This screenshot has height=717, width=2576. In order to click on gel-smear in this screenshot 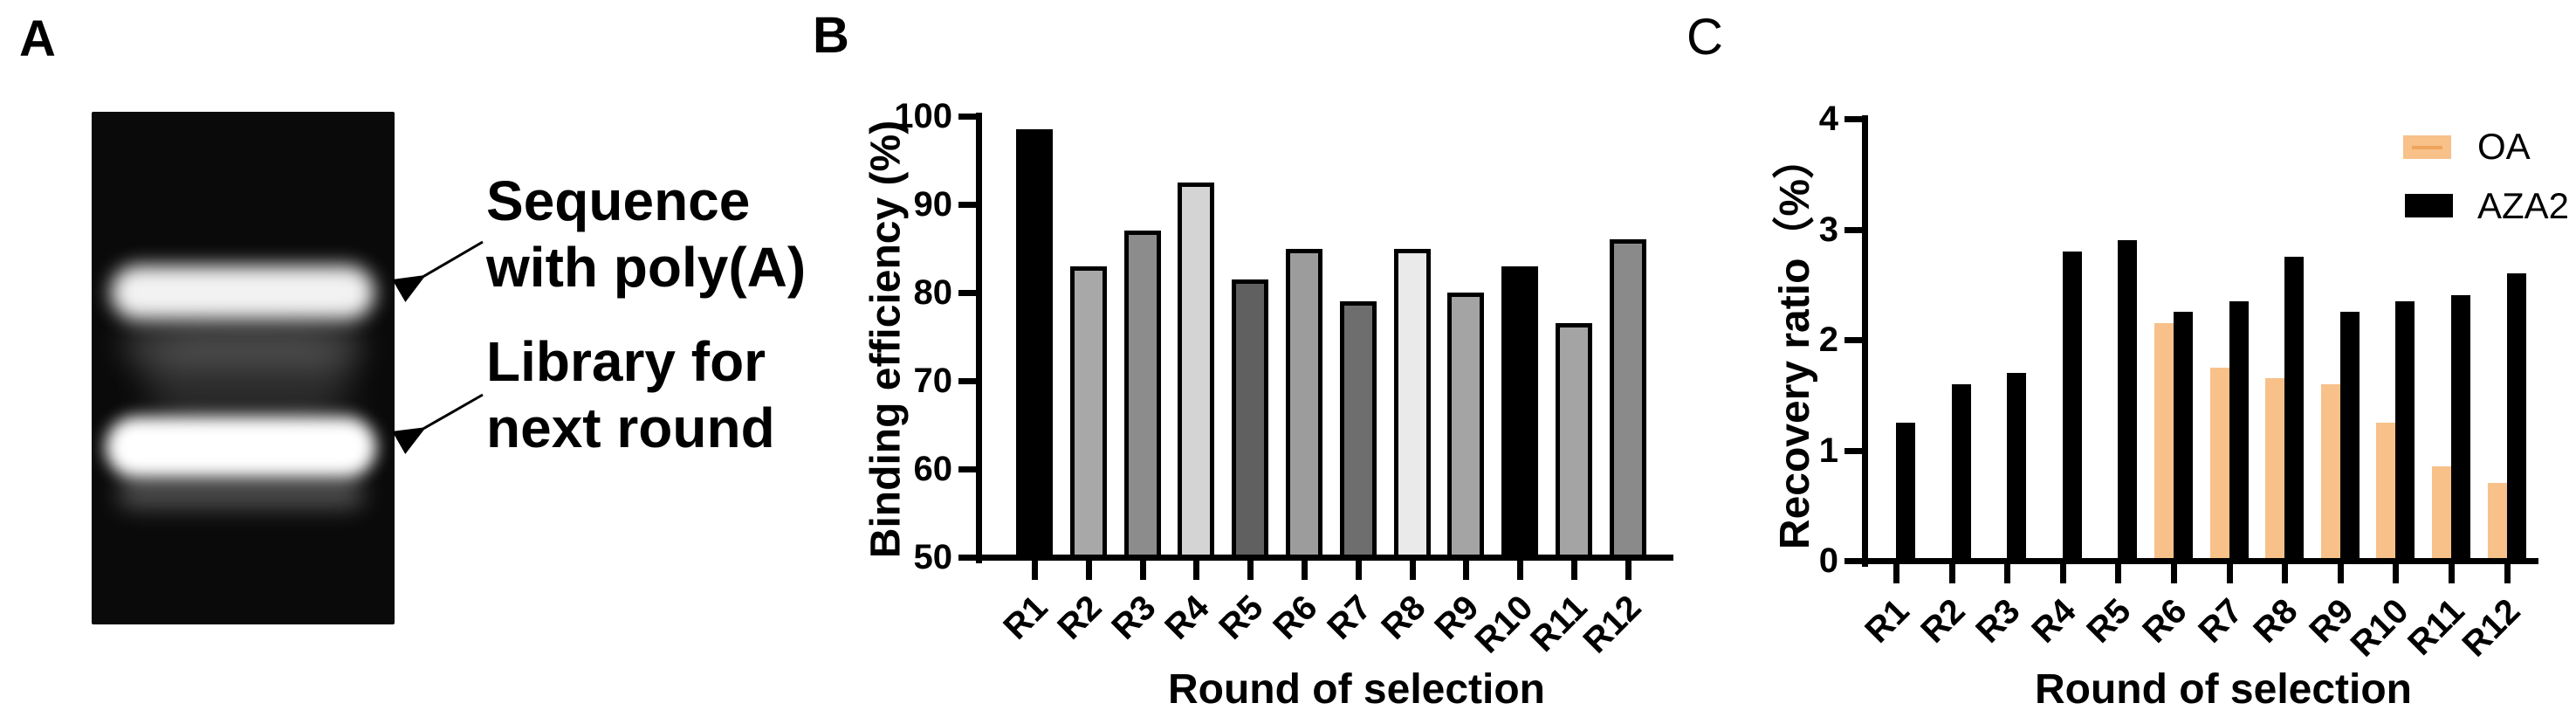, I will do `click(249, 380)`.